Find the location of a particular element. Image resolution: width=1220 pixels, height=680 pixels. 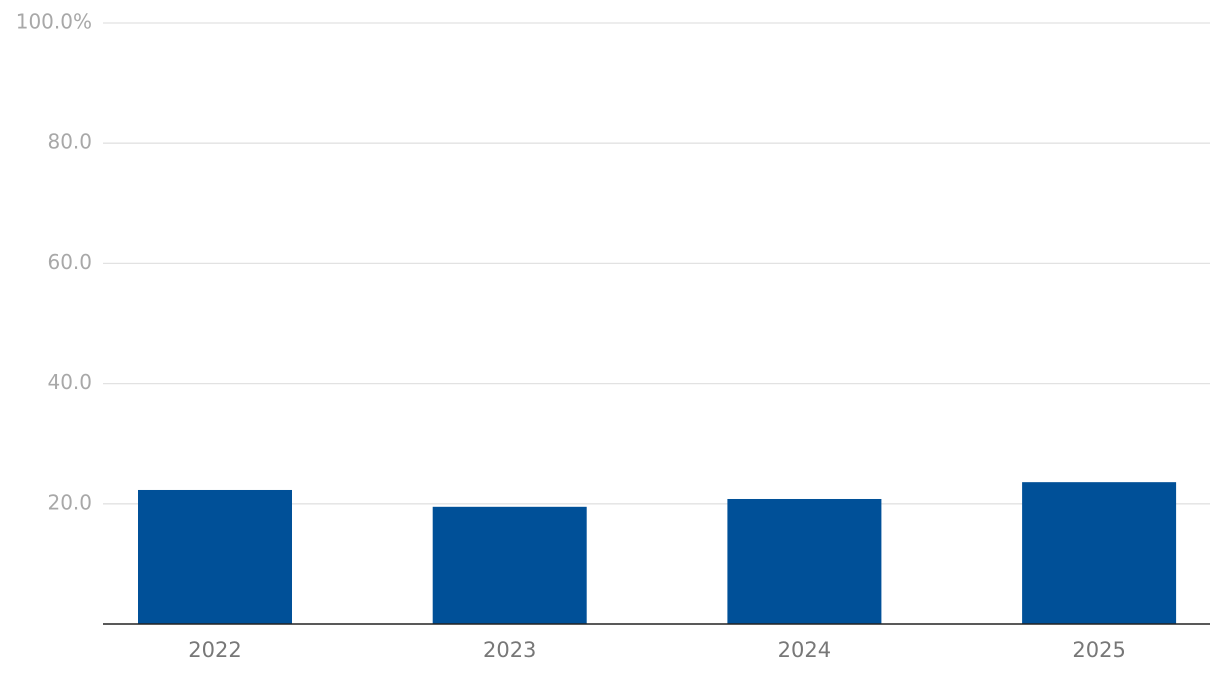

x-tick-label: 2024 is located at coordinates (804, 650).